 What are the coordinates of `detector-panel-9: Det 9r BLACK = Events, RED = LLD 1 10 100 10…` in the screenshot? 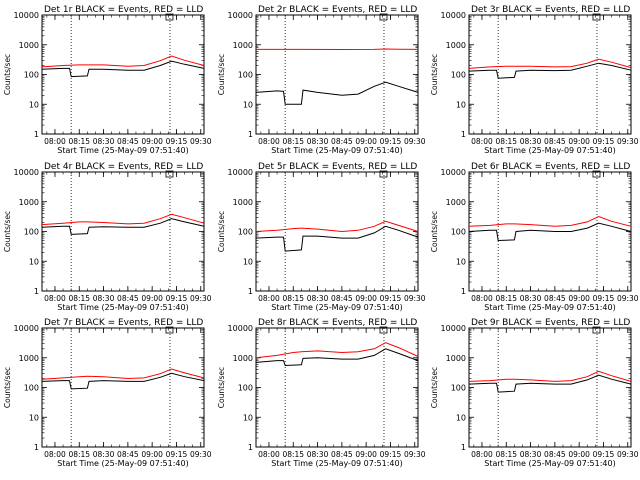 It's located at (534, 393).